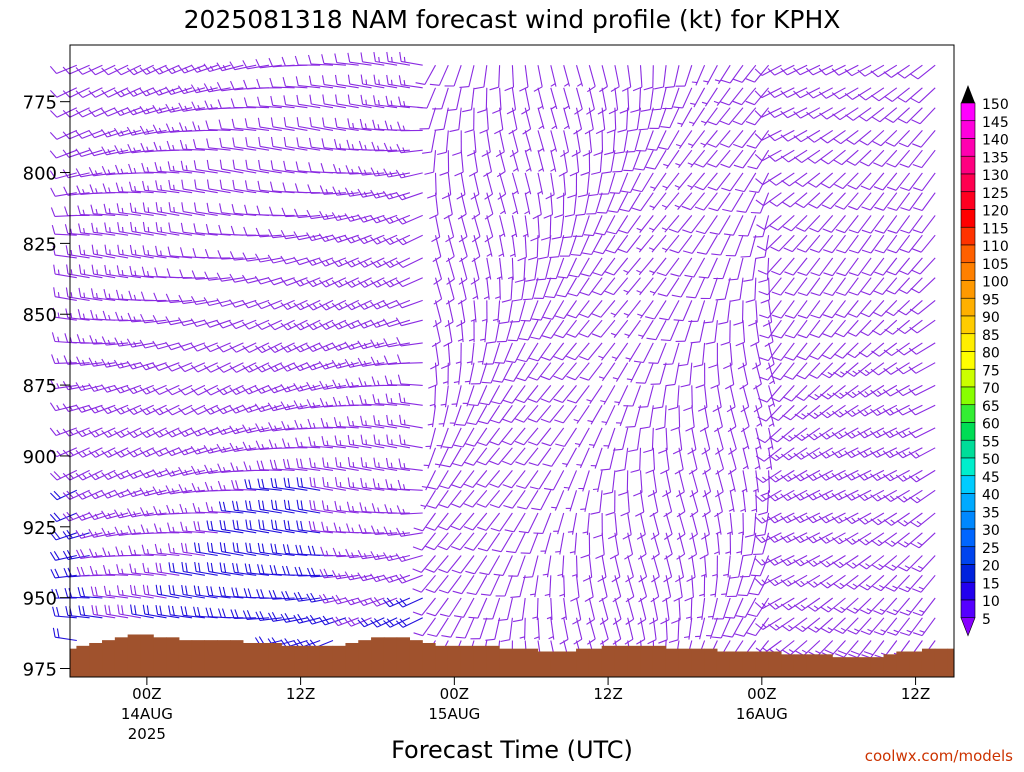  Describe the element at coordinates (198, 658) in the screenshot. I see `terrain-column` at that location.